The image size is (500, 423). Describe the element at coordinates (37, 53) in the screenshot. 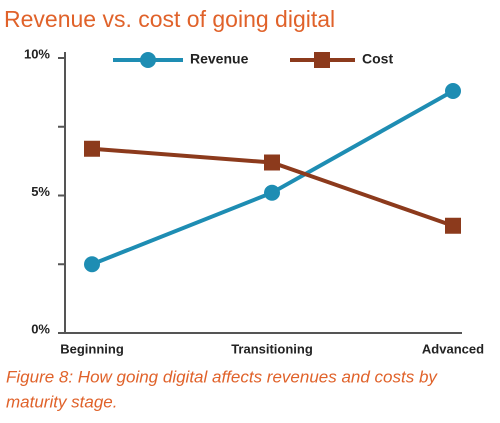

I see `y-tick-label: 10%` at that location.